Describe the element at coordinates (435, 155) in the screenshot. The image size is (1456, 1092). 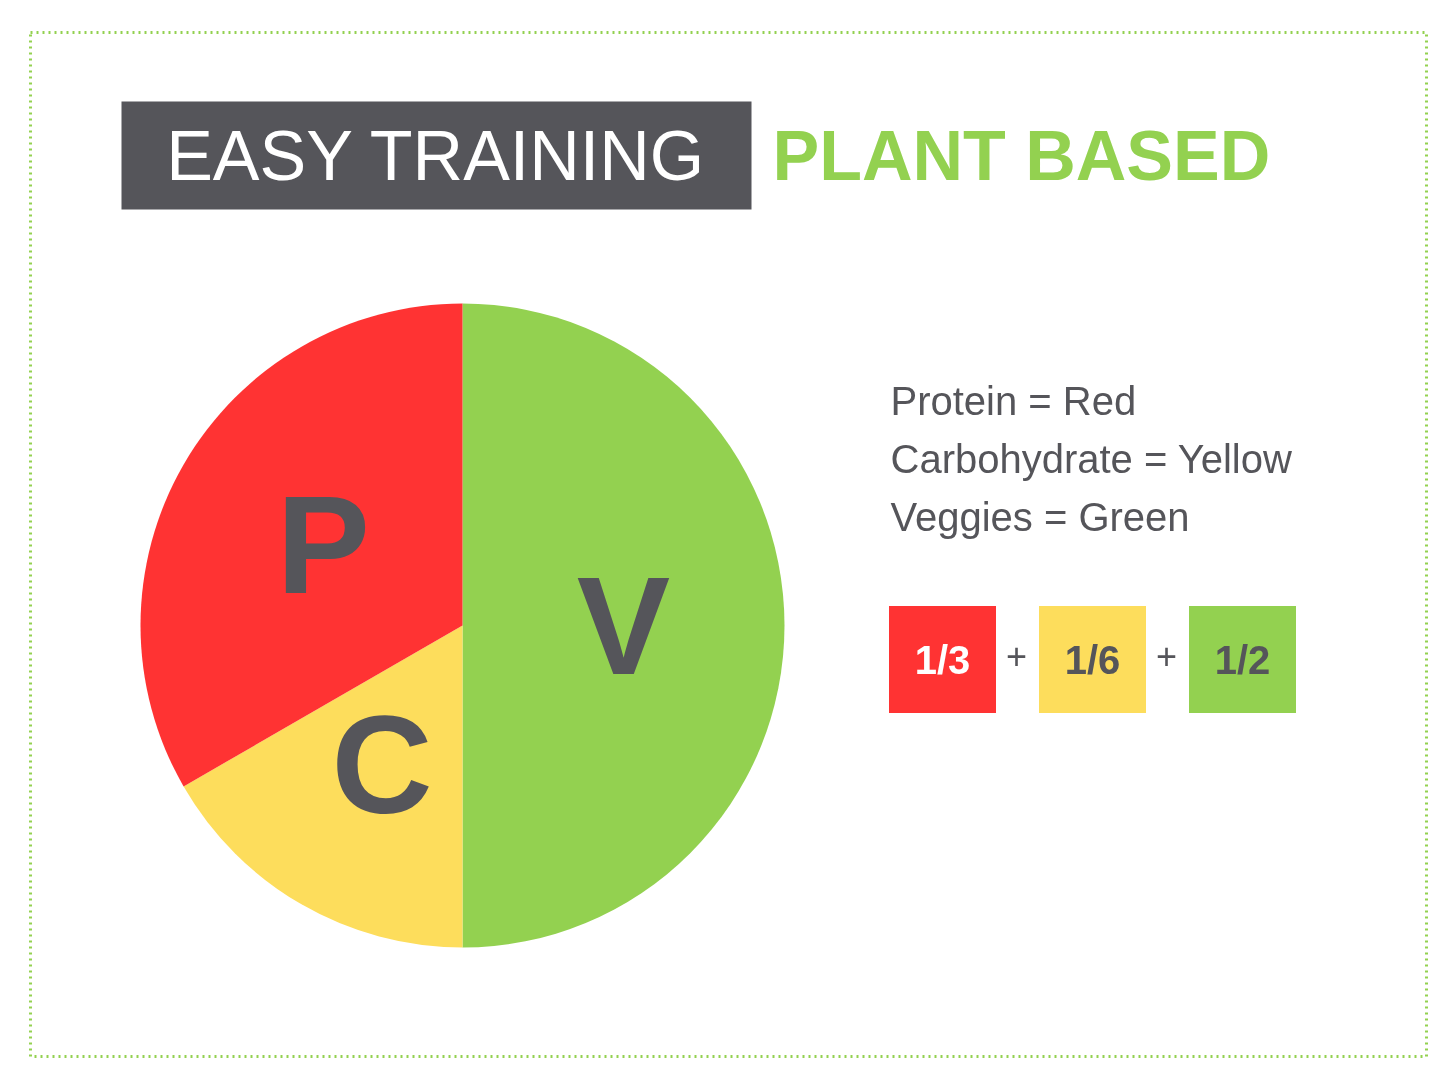
I see `chart-title: EASY TRAINING` at that location.